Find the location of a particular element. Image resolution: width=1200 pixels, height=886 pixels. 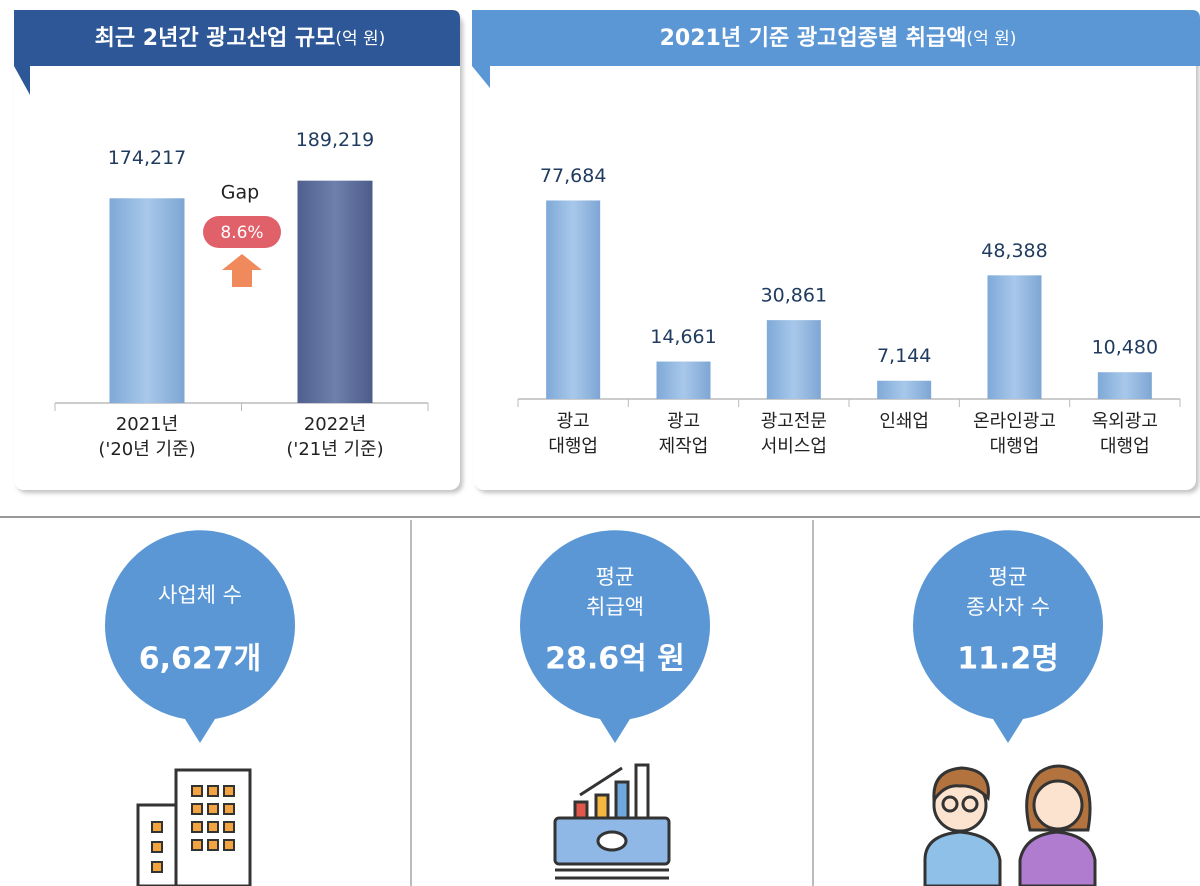

x-tick-label: ('20년 기준) is located at coordinates (146, 449).